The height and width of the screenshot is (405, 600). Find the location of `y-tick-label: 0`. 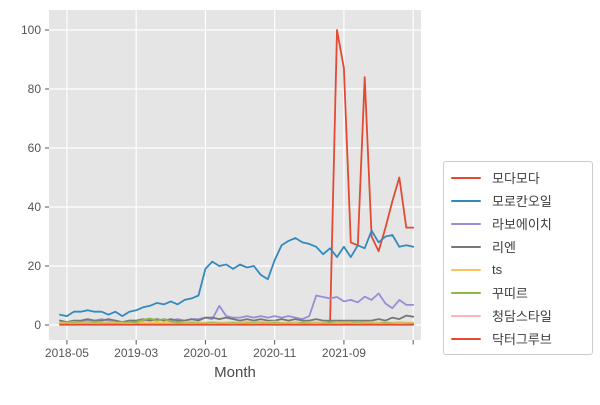

y-tick-label: 0 is located at coordinates (37, 325).